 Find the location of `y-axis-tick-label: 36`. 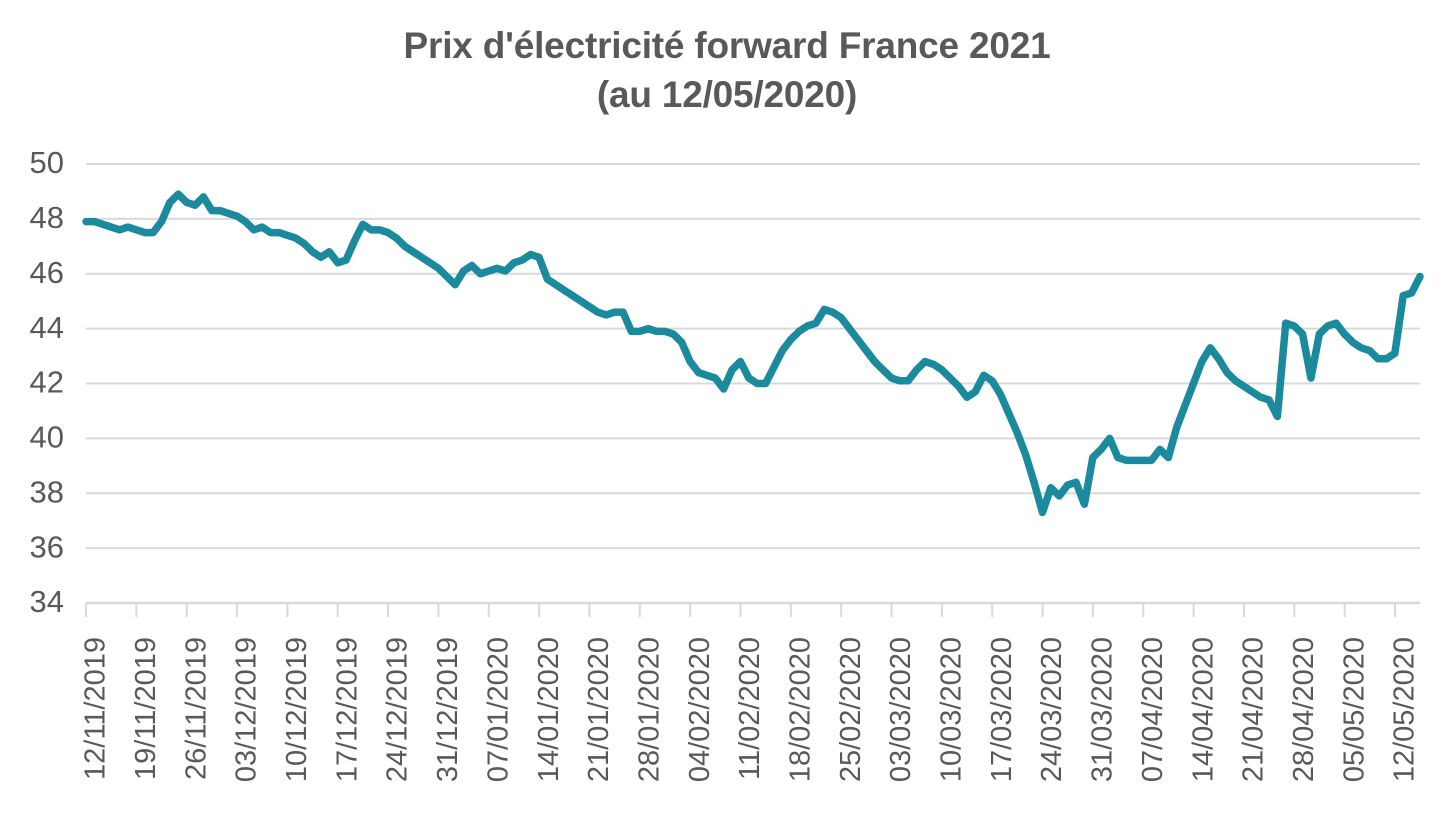

y-axis-tick-label: 36 is located at coordinates (47, 546).